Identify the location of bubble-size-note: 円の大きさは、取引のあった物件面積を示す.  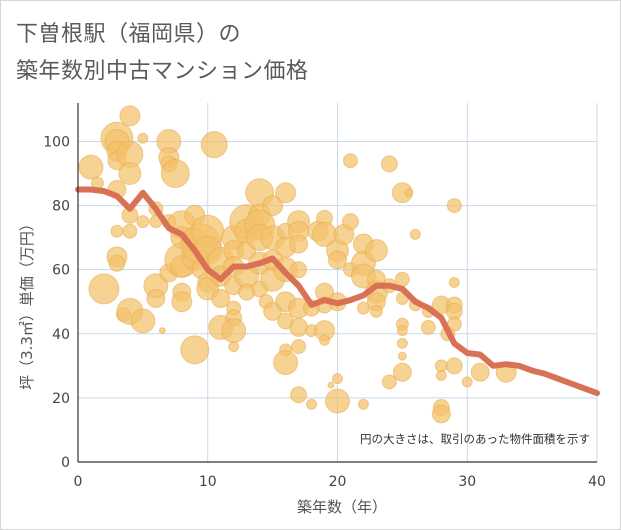
(475, 439).